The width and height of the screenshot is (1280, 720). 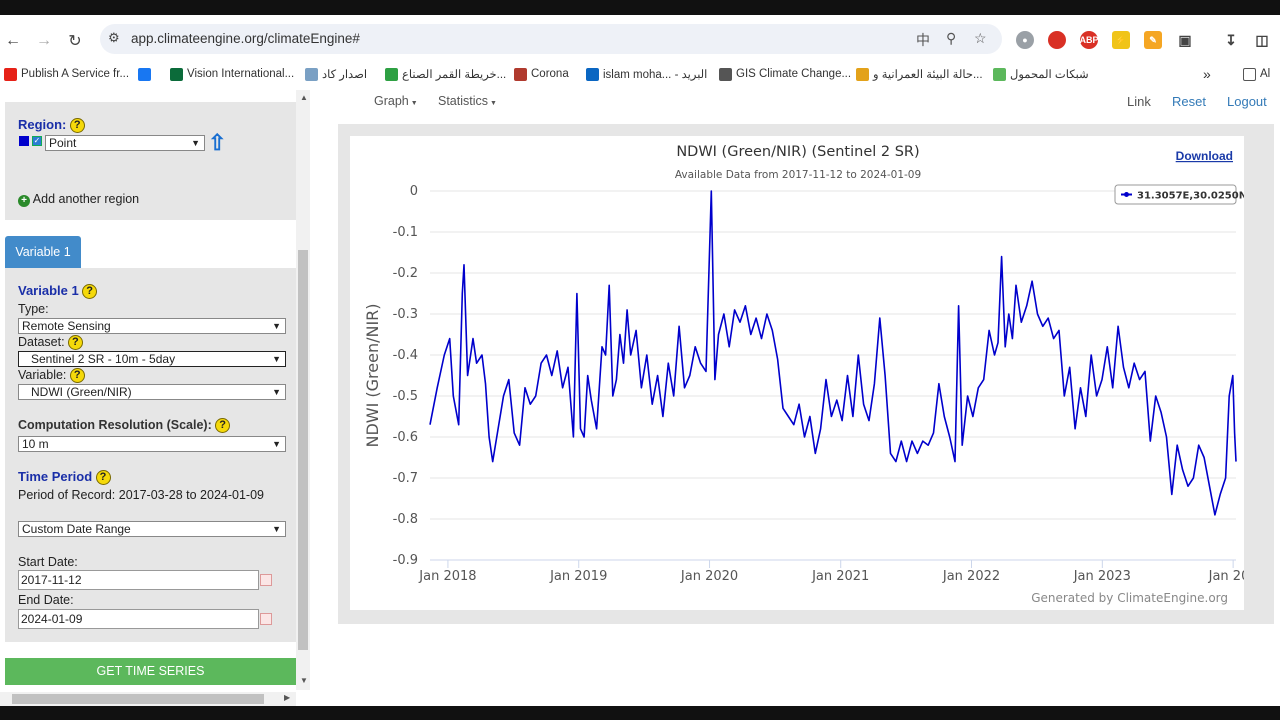 What do you see at coordinates (405, 560) in the screenshot?
I see `y-tick-label: -0.9` at bounding box center [405, 560].